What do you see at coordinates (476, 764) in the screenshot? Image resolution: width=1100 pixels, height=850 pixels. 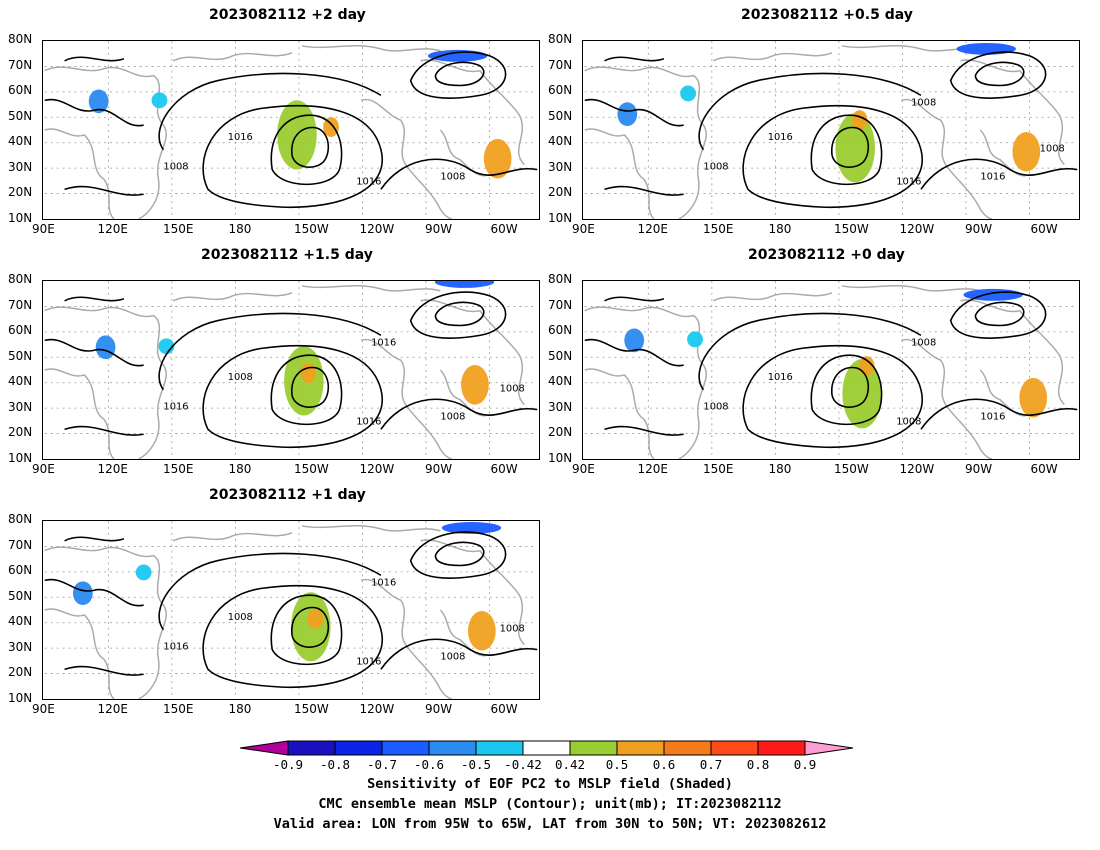 I see `colorbar-label: -0.5` at bounding box center [476, 764].